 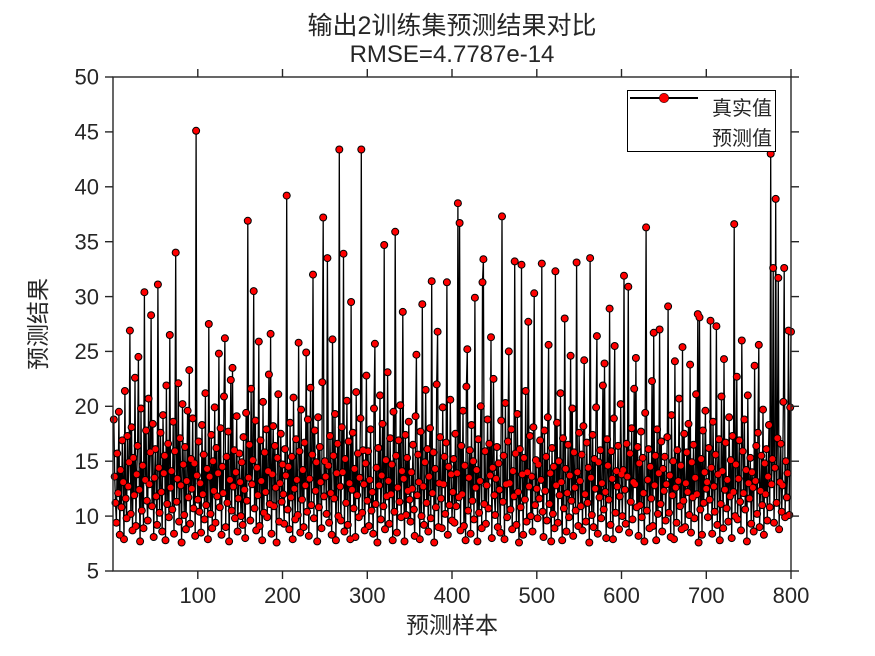 I want to click on y-tick-labels: 5 10 15 20 25 30 35 40 45 50, so click(x=87, y=324).